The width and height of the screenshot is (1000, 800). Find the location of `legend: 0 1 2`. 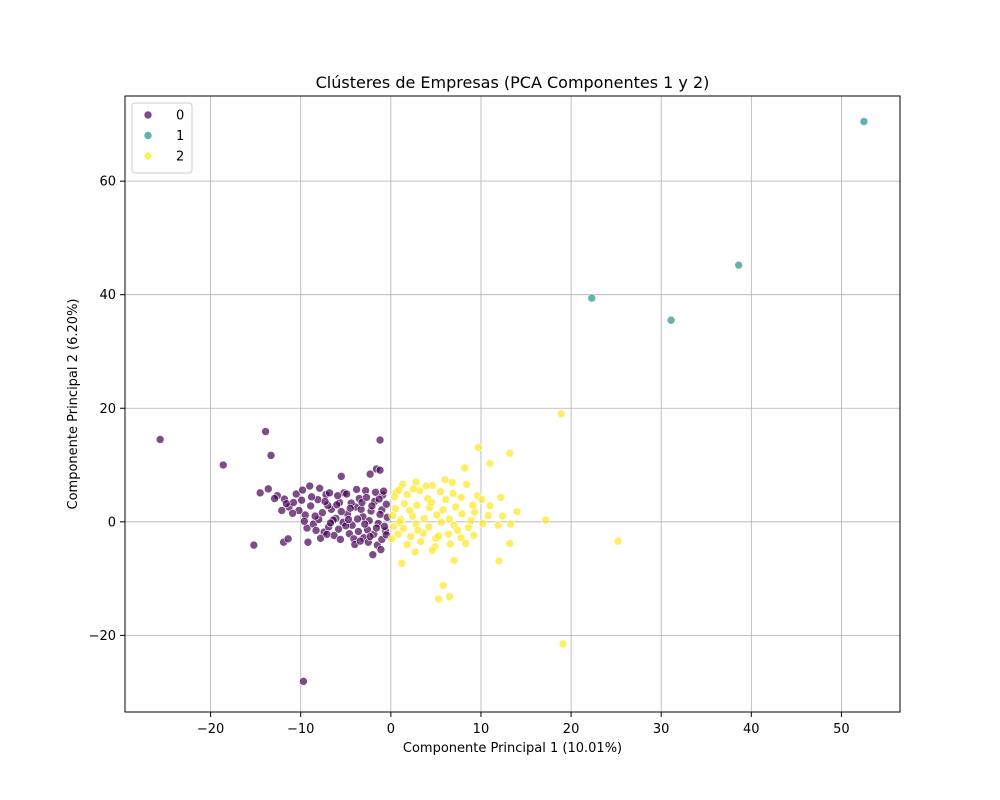

legend: 0 1 2 is located at coordinates (162, 138).